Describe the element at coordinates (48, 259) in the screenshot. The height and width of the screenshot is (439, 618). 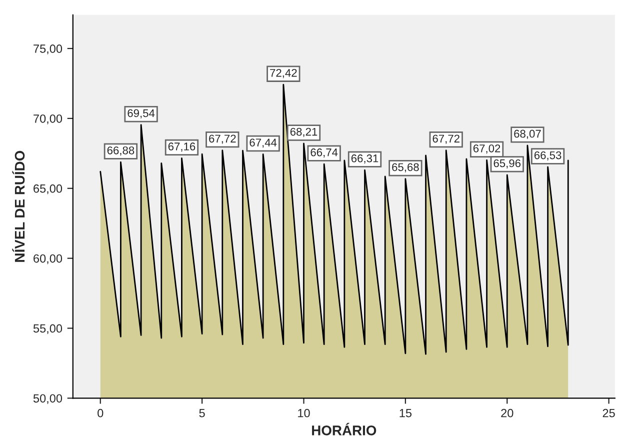
I see `y-tick-label: 60,00` at that location.